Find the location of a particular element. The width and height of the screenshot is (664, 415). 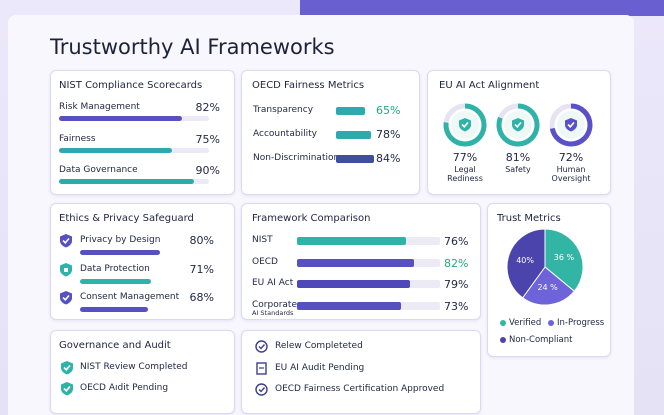

item-label: Fairness is located at coordinates (77, 138).